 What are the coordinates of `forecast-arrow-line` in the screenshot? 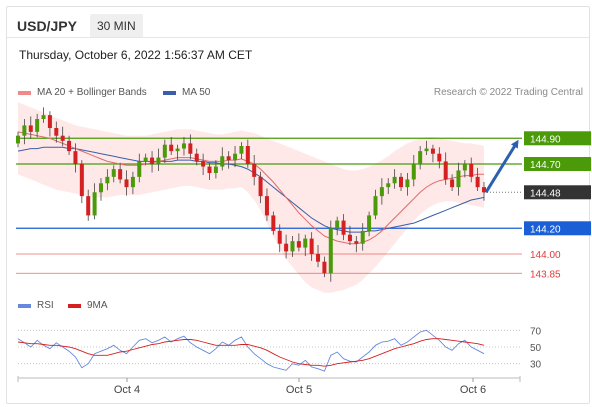 It's located at (501, 166).